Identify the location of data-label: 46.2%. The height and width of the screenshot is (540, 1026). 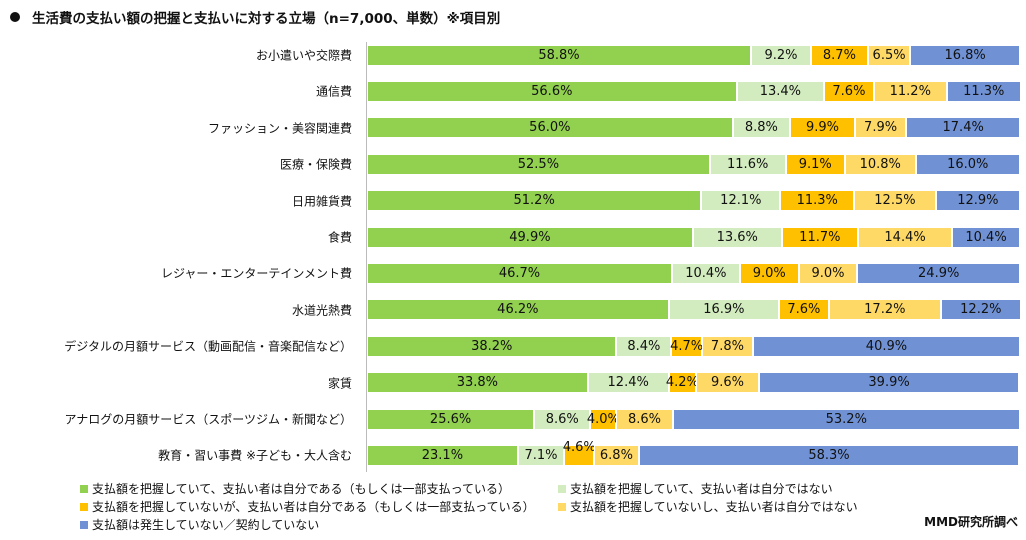
(518, 310).